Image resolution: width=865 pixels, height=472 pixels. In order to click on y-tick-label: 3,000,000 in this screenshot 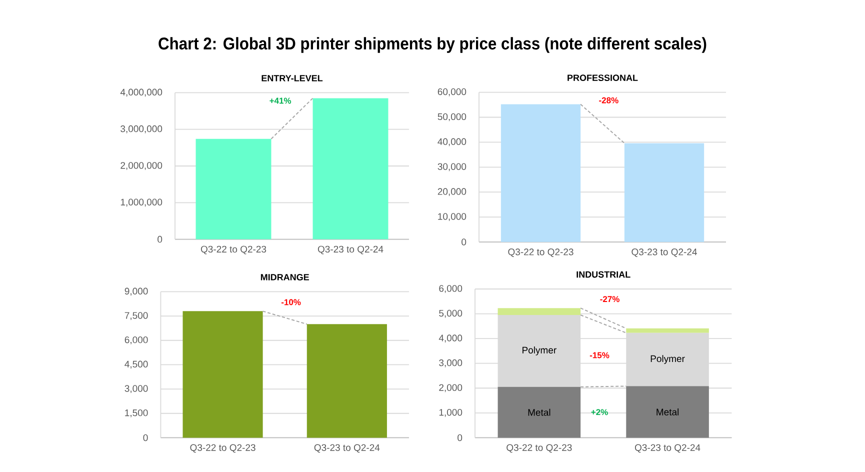, I will do `click(141, 129)`.